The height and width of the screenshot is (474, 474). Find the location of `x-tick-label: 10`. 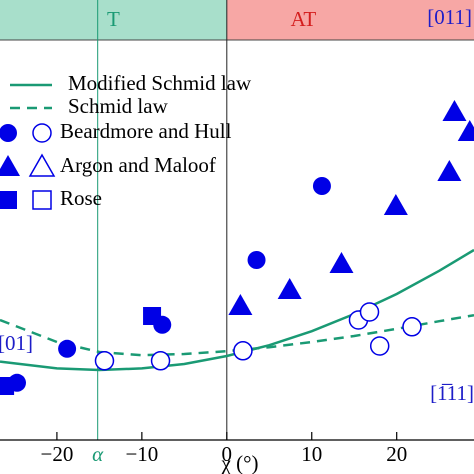

x-tick-label: 10 is located at coordinates (311, 454).